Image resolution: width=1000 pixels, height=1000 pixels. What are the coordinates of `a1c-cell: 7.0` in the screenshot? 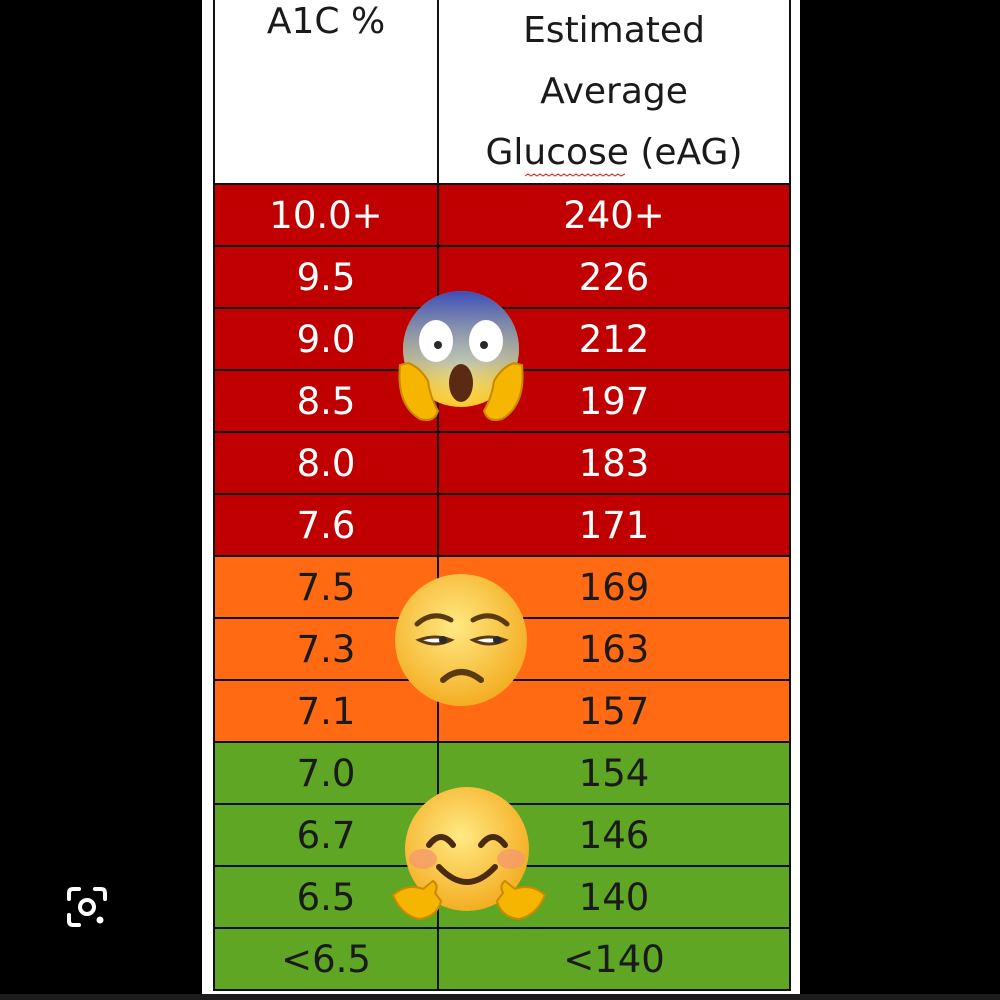 It's located at (326, 773).